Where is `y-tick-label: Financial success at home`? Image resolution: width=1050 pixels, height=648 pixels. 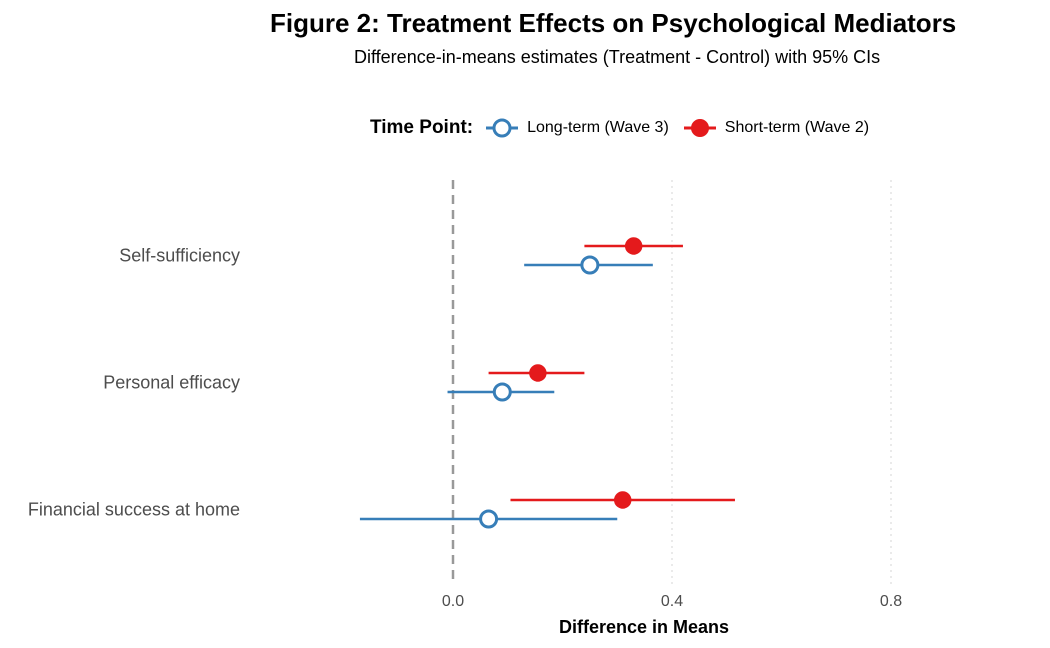
y-tick-label: Financial success at home is located at coordinates (133, 509).